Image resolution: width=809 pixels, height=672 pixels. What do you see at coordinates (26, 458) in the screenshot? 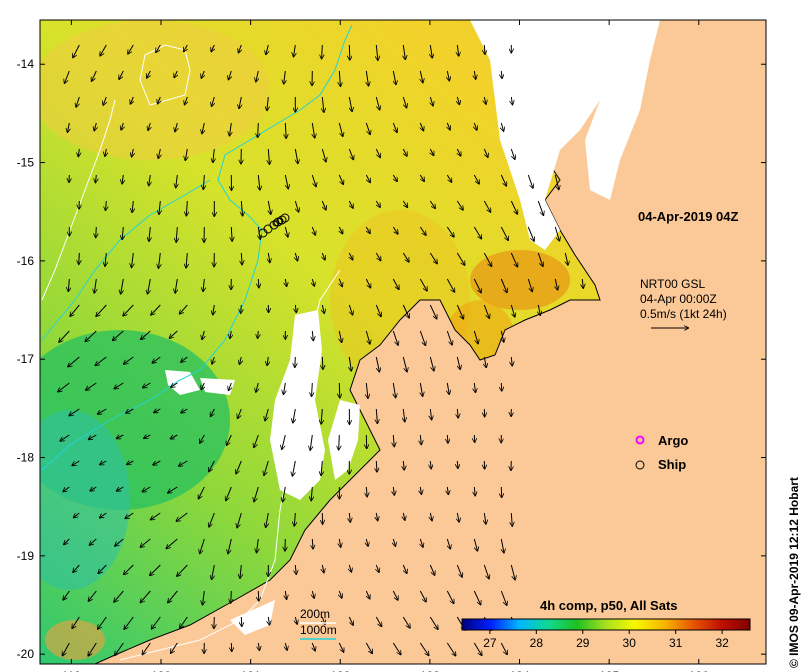
I see `y-tick-label: -18` at bounding box center [26, 458].